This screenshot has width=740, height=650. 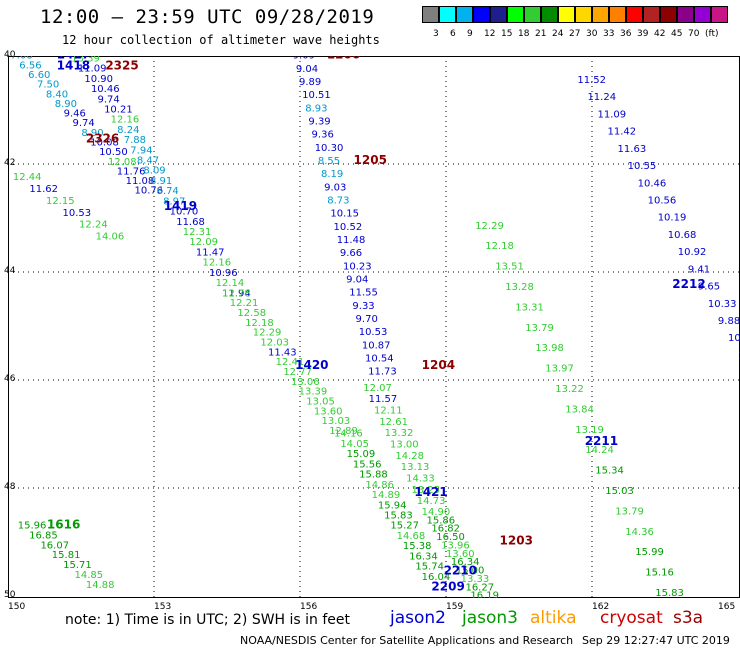 I want to click on swh-value: 9.89, so click(x=310, y=82).